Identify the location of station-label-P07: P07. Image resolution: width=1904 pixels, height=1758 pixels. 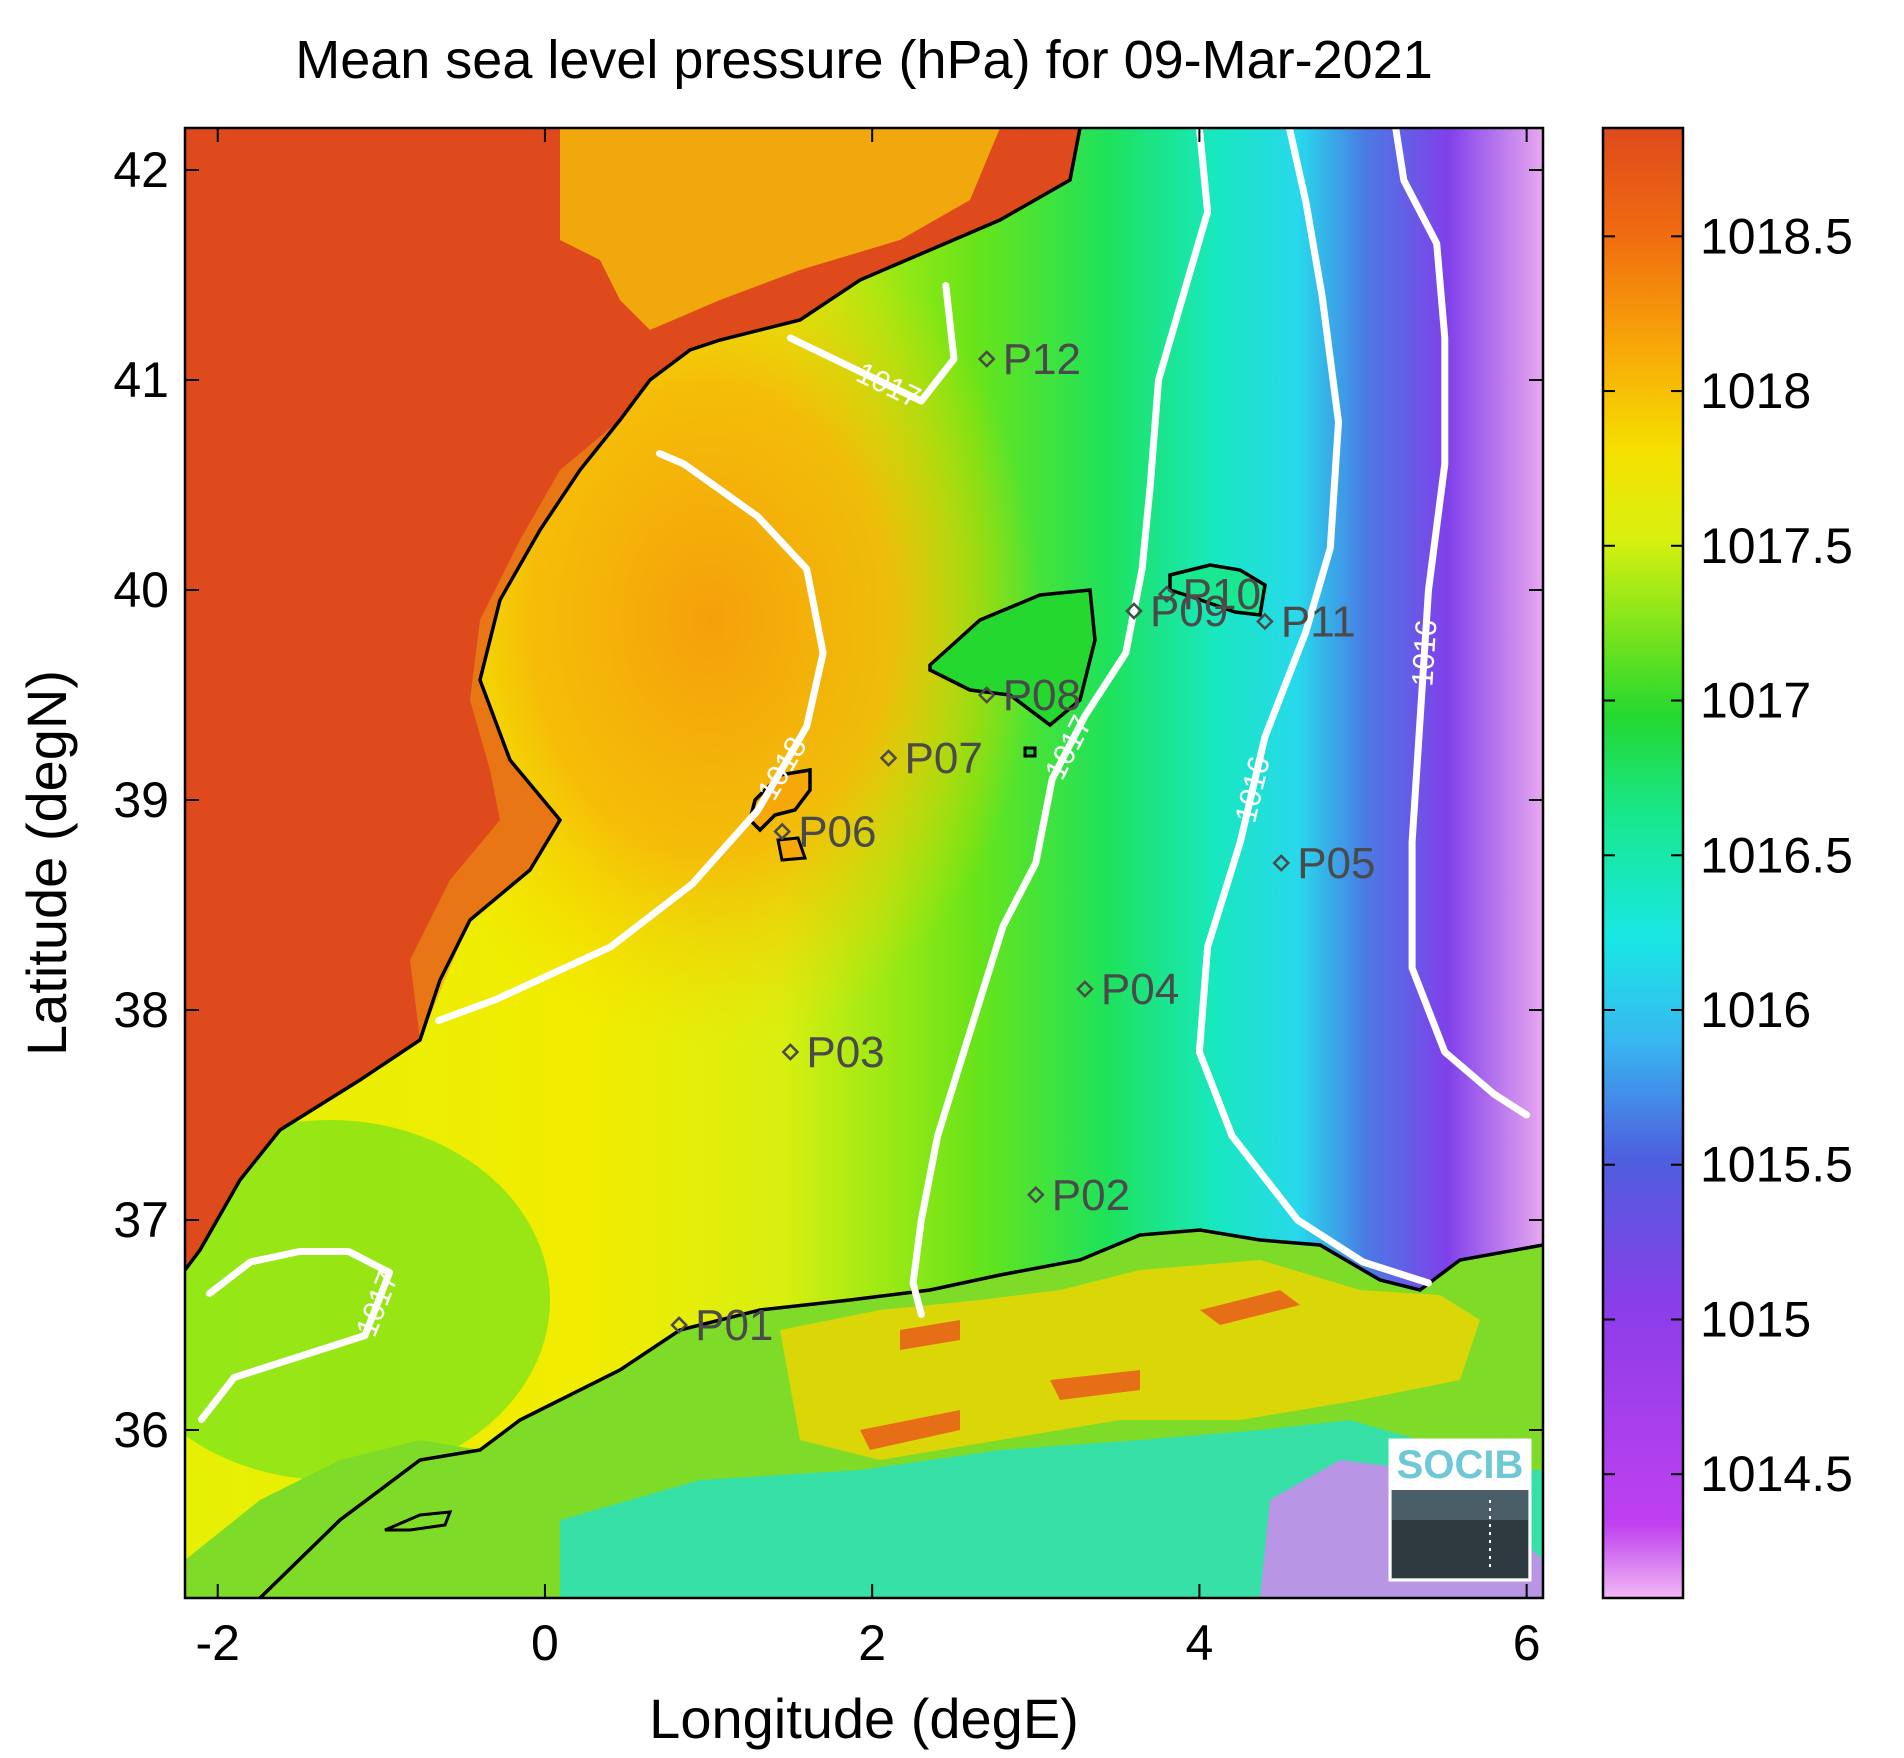
(944, 758).